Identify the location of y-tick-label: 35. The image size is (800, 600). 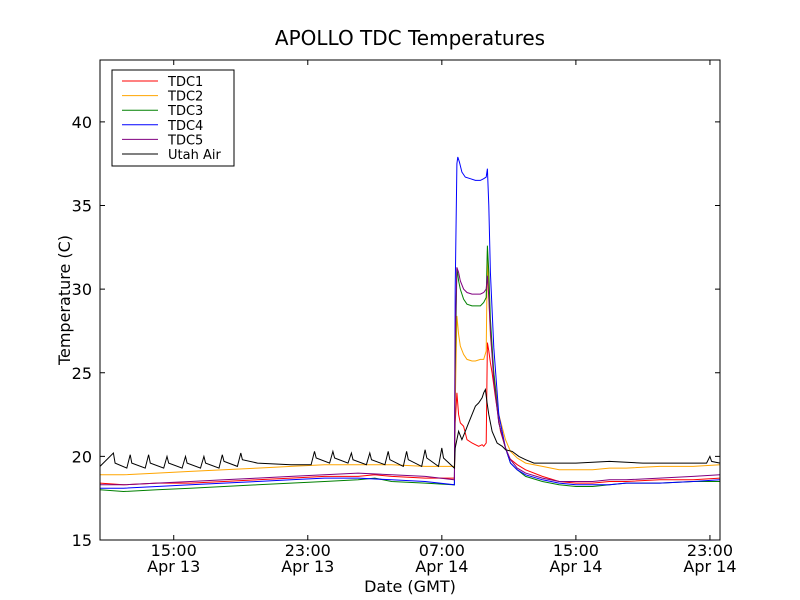
(82, 206).